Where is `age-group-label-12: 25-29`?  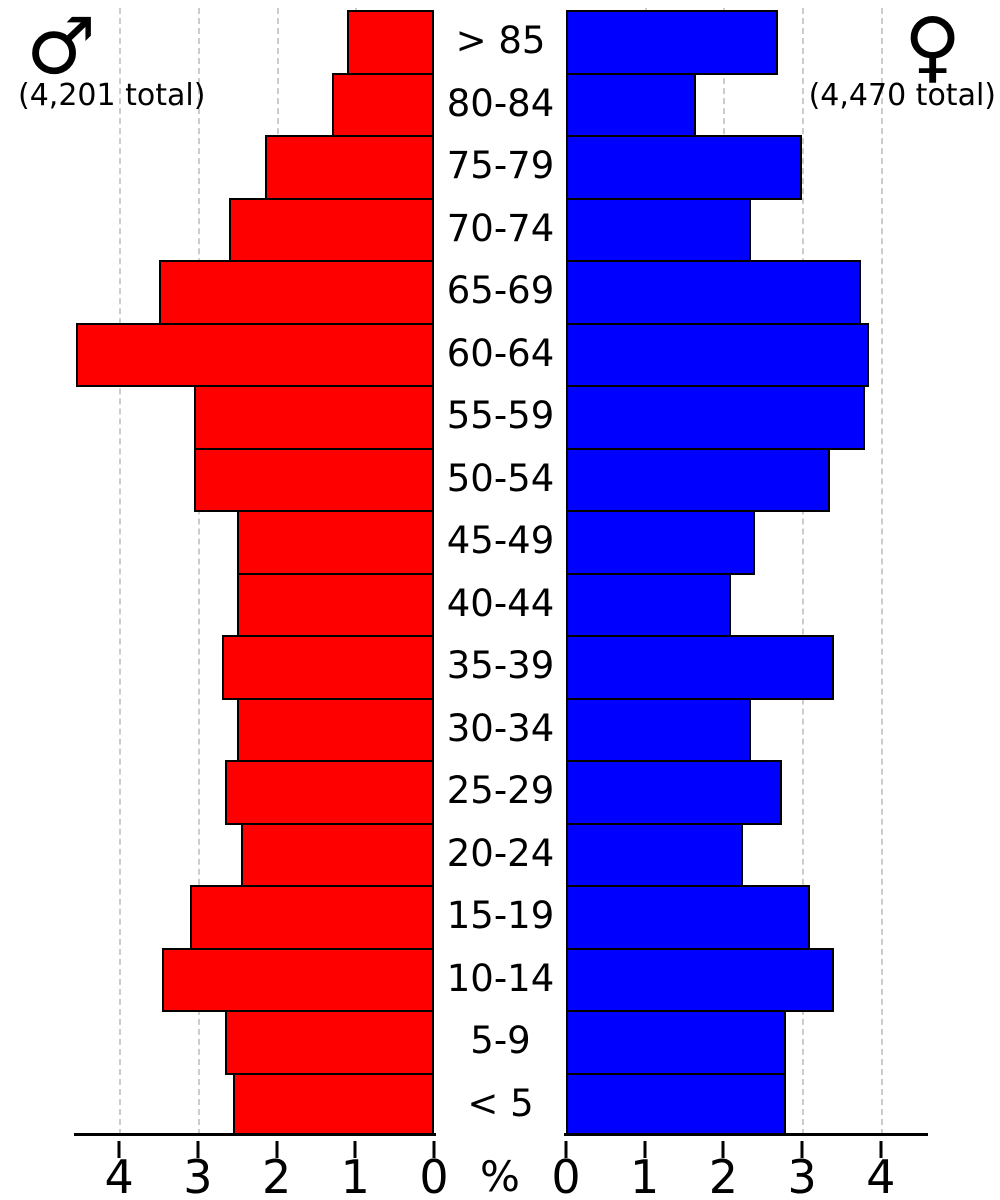 age-group-label-12: 25-29 is located at coordinates (500, 790).